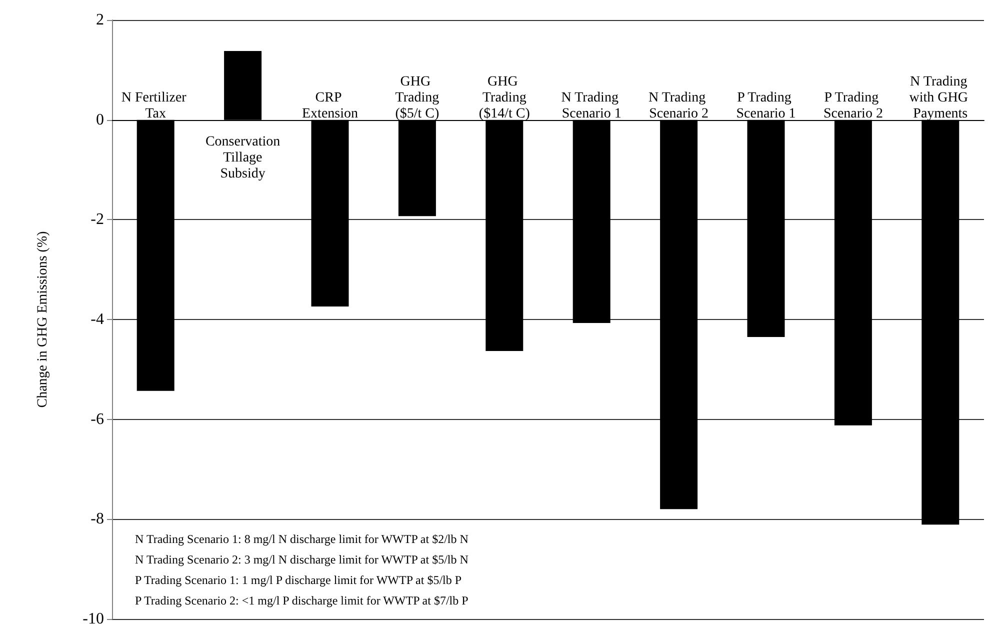 The width and height of the screenshot is (994, 635). I want to click on x-tick-label: N Trading with GHG Payments, so click(940, 98).